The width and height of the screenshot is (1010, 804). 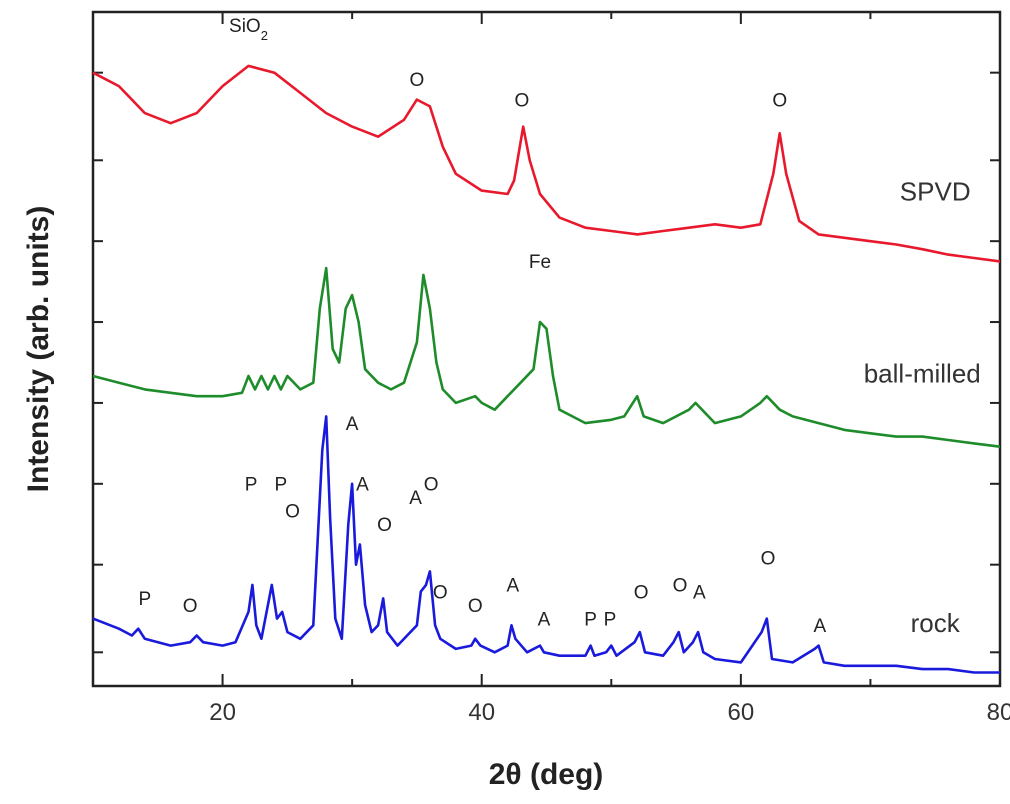 I want to click on series-label: ball-milled, so click(x=922, y=374).